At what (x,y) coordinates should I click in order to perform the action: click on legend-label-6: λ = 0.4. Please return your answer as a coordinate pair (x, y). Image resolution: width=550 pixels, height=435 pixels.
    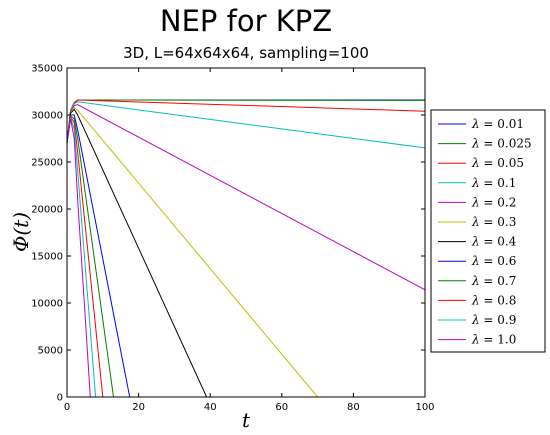
    Looking at the image, I should click on (494, 242).